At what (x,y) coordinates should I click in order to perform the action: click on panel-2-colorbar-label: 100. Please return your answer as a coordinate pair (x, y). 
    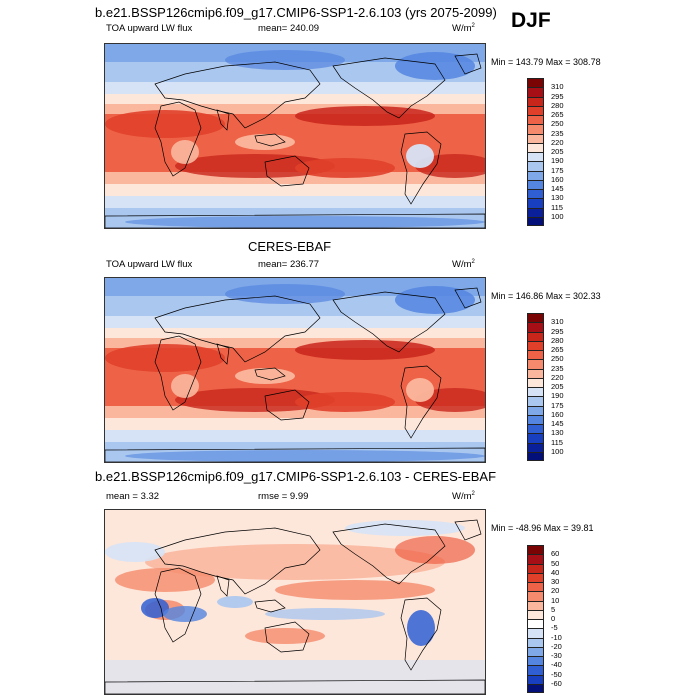
    Looking at the image, I should click on (557, 451).